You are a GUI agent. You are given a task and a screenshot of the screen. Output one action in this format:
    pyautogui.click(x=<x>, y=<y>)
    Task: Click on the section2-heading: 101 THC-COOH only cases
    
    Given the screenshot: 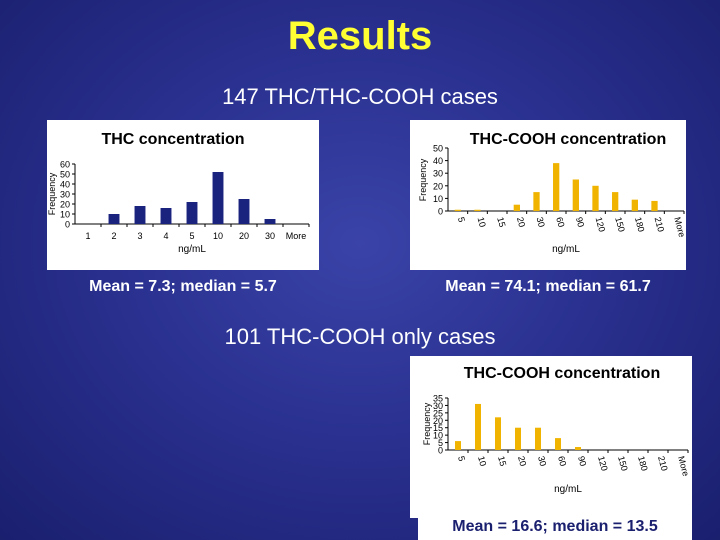 What is the action you would take?
    pyautogui.click(x=360, y=336)
    